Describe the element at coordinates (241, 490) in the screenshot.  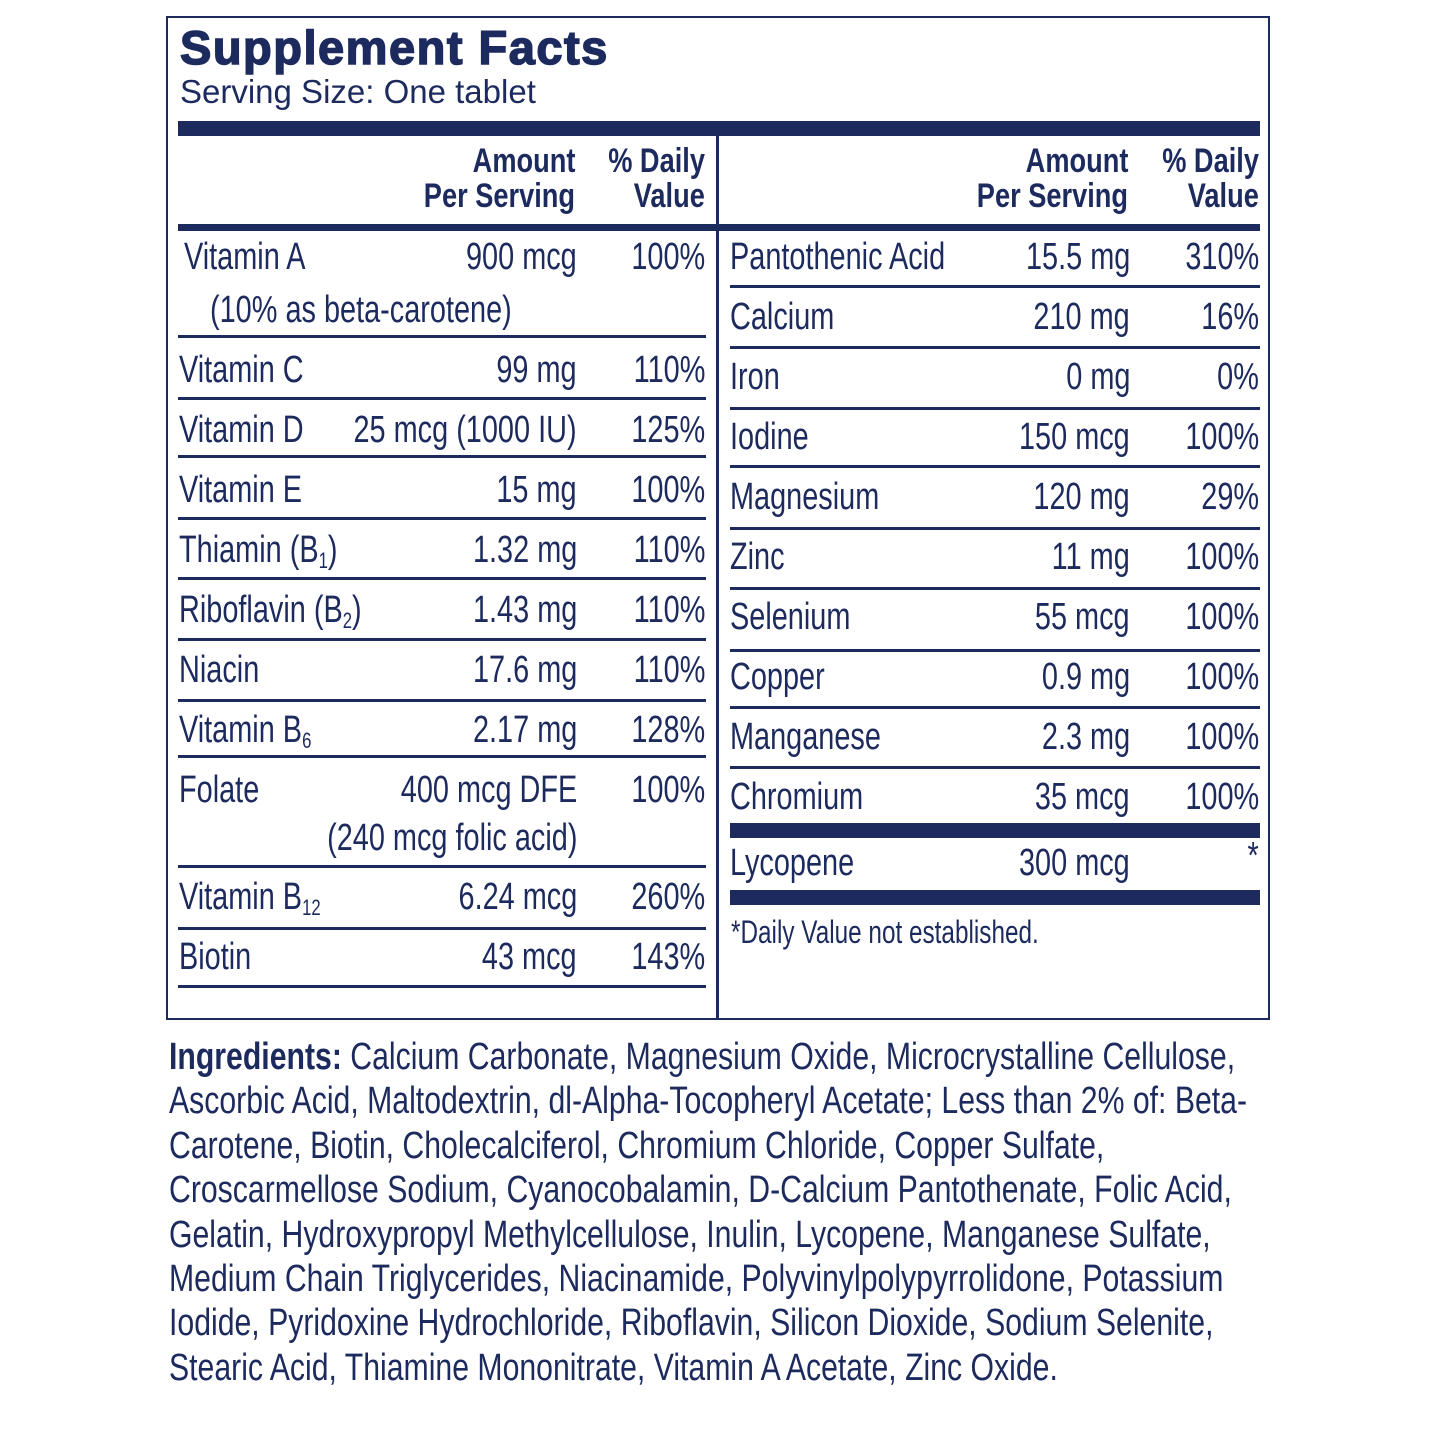
I see `nutrient-name: Vitamin E` at that location.